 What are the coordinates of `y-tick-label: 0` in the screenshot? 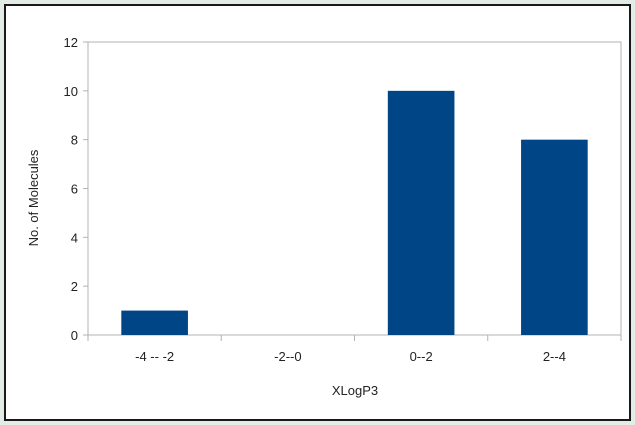 It's located at (74, 335).